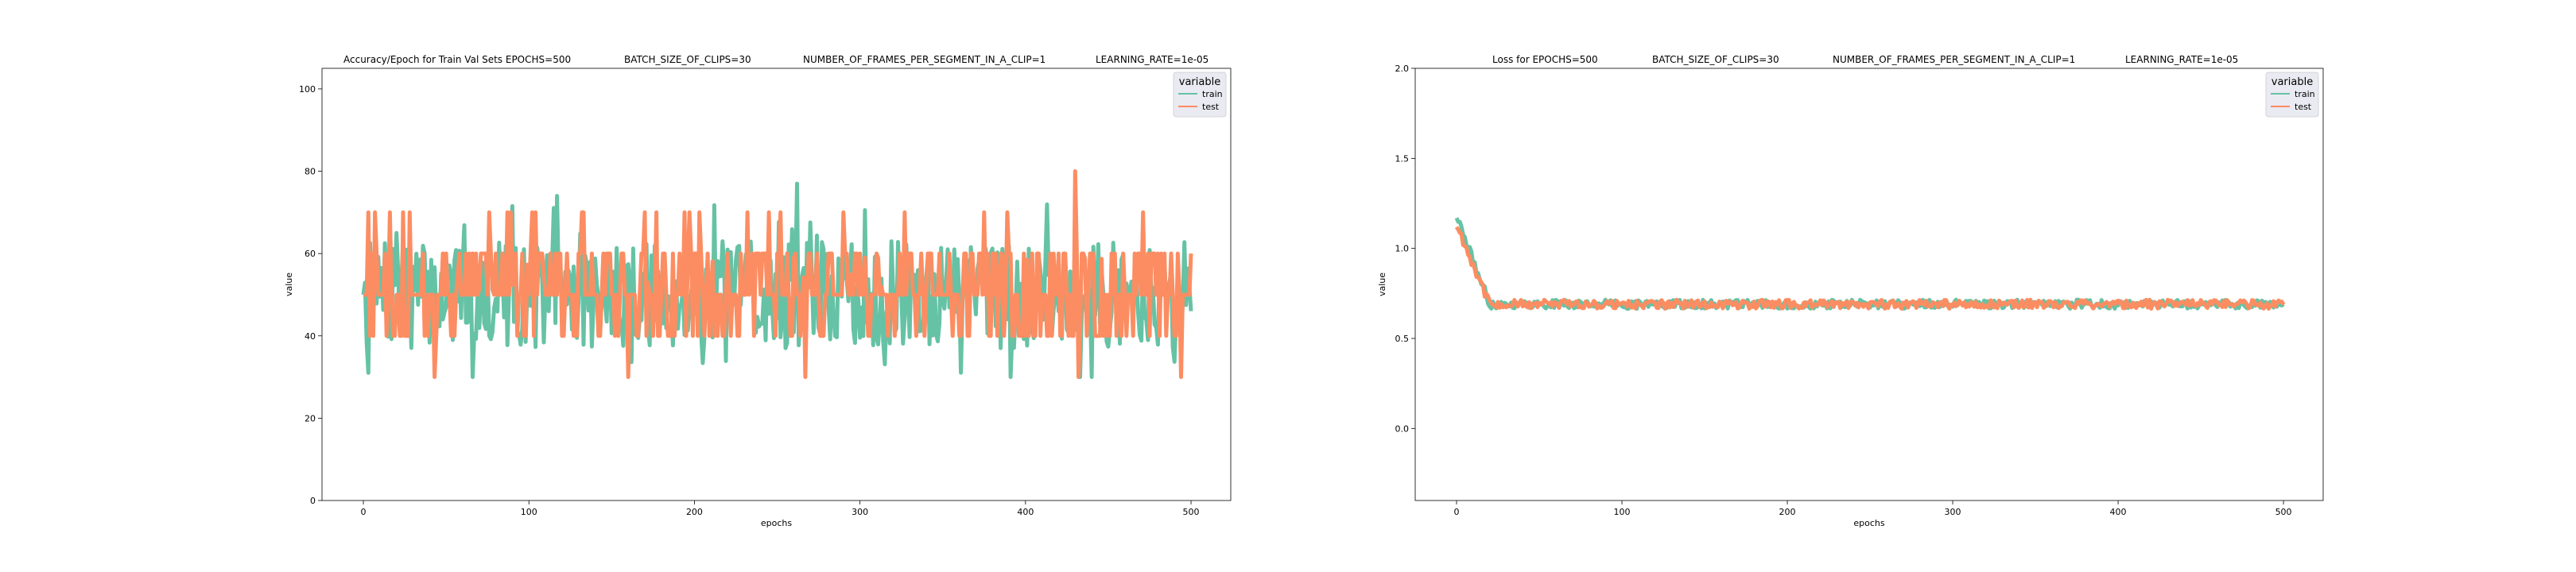  Describe the element at coordinates (311, 336) in the screenshot. I see `y-tick-label: 40` at that location.